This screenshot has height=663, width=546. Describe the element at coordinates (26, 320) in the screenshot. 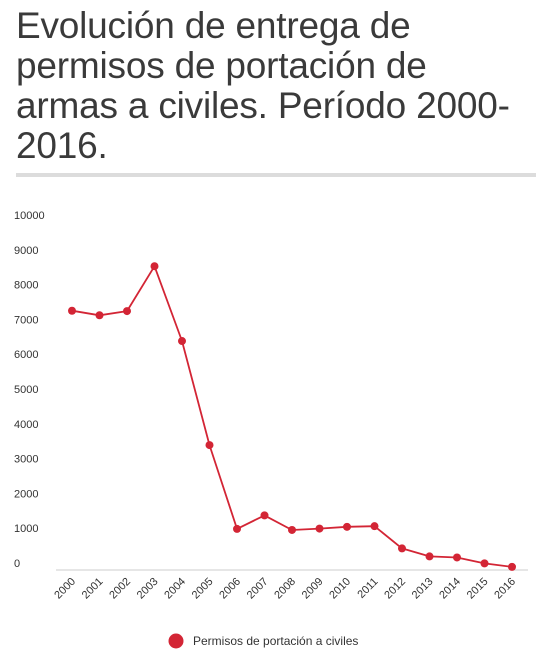

I see `y-tick-label: 7000` at that location.